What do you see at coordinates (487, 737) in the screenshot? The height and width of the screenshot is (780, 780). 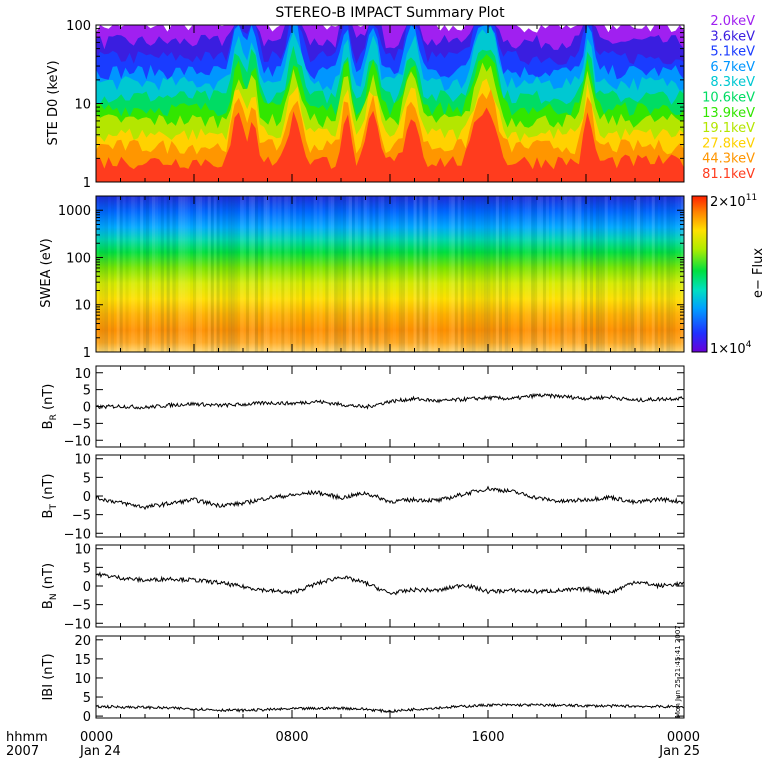 I see `time-tick-label: 1600` at bounding box center [487, 737].